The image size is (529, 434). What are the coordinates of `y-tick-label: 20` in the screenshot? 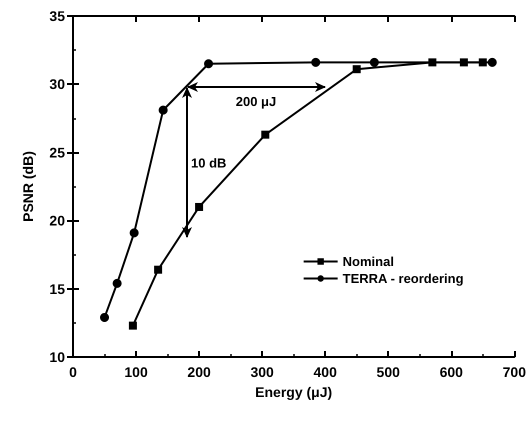 It's located at (57, 220).